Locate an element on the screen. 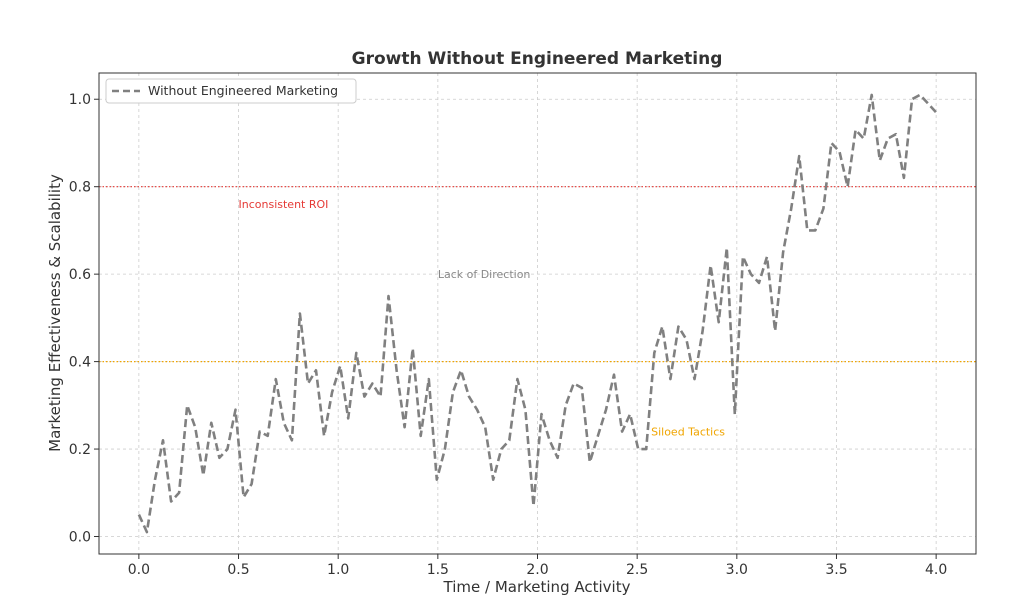 Image resolution: width=1024 pixels, height=614 pixels. x-ticks: 0.0 0.5 1.0 1.5 2.0 2.5 3.0 3.5 4.0 is located at coordinates (537, 566).